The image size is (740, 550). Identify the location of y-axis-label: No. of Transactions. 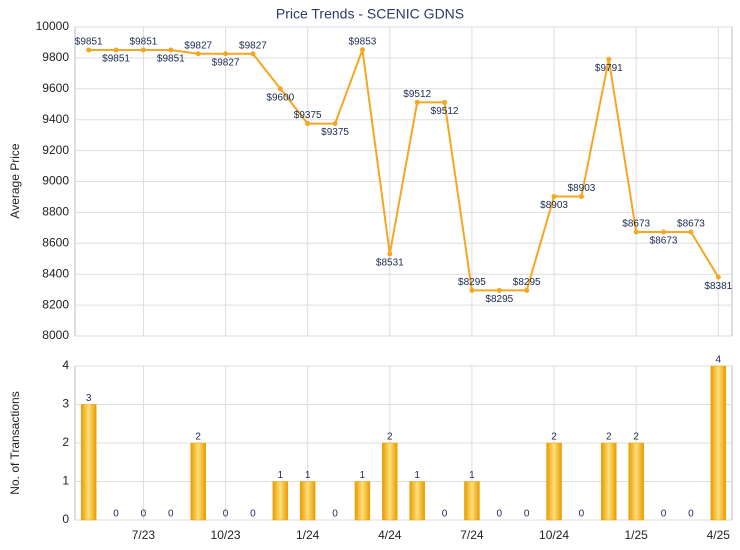
(15, 442).